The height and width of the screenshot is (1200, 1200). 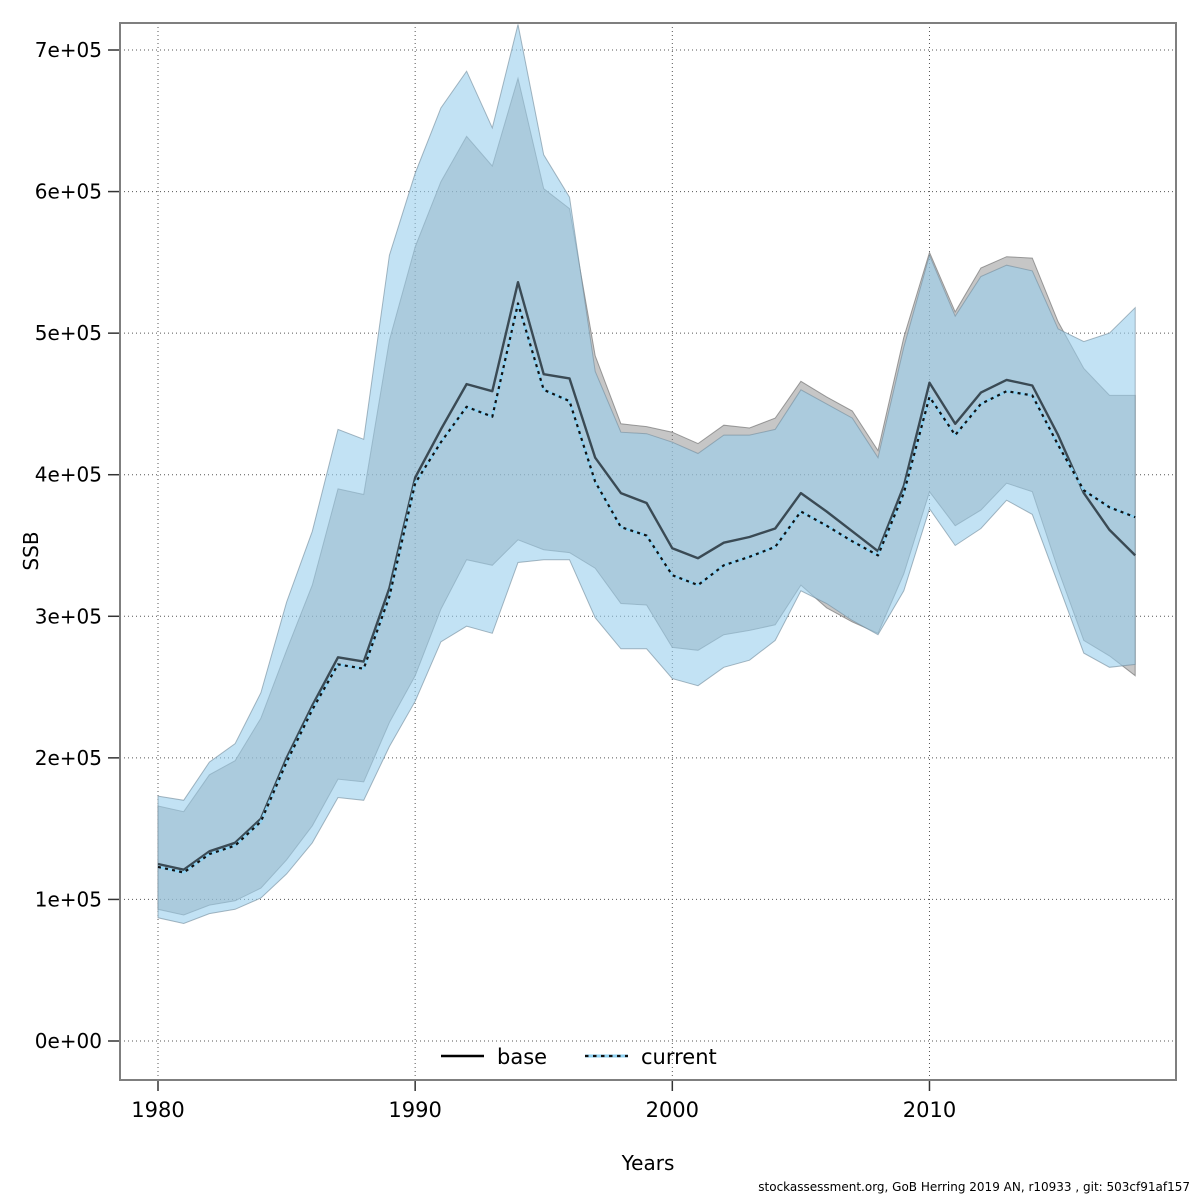 What do you see at coordinates (579, 1057) in the screenshot?
I see `legend: base current` at bounding box center [579, 1057].